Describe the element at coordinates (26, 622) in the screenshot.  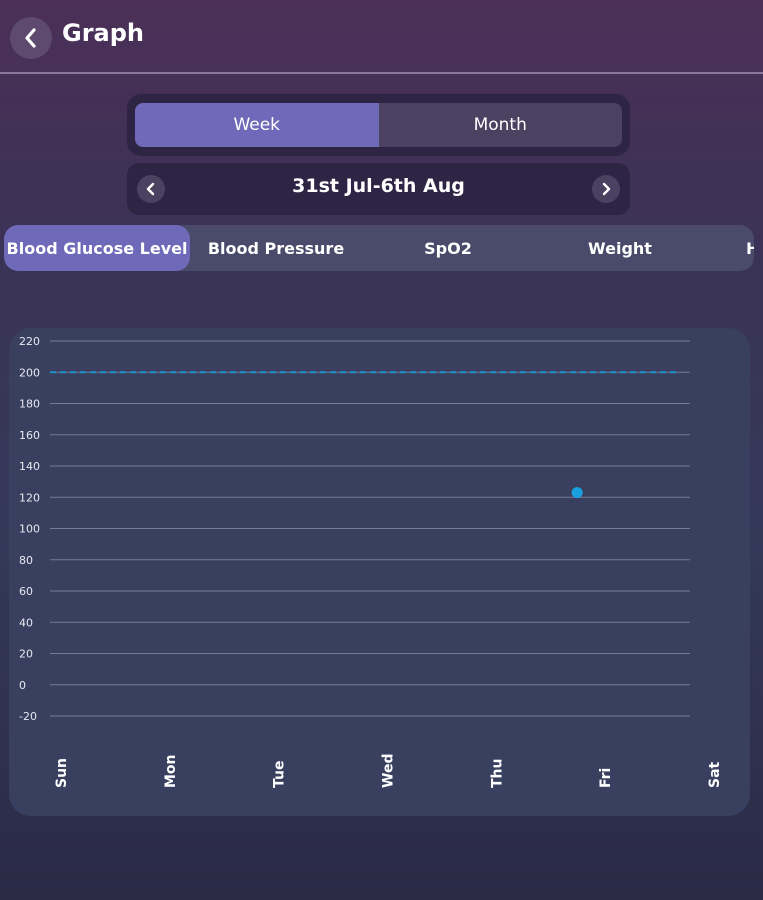
I see `y-tick-label: 40` at that location.